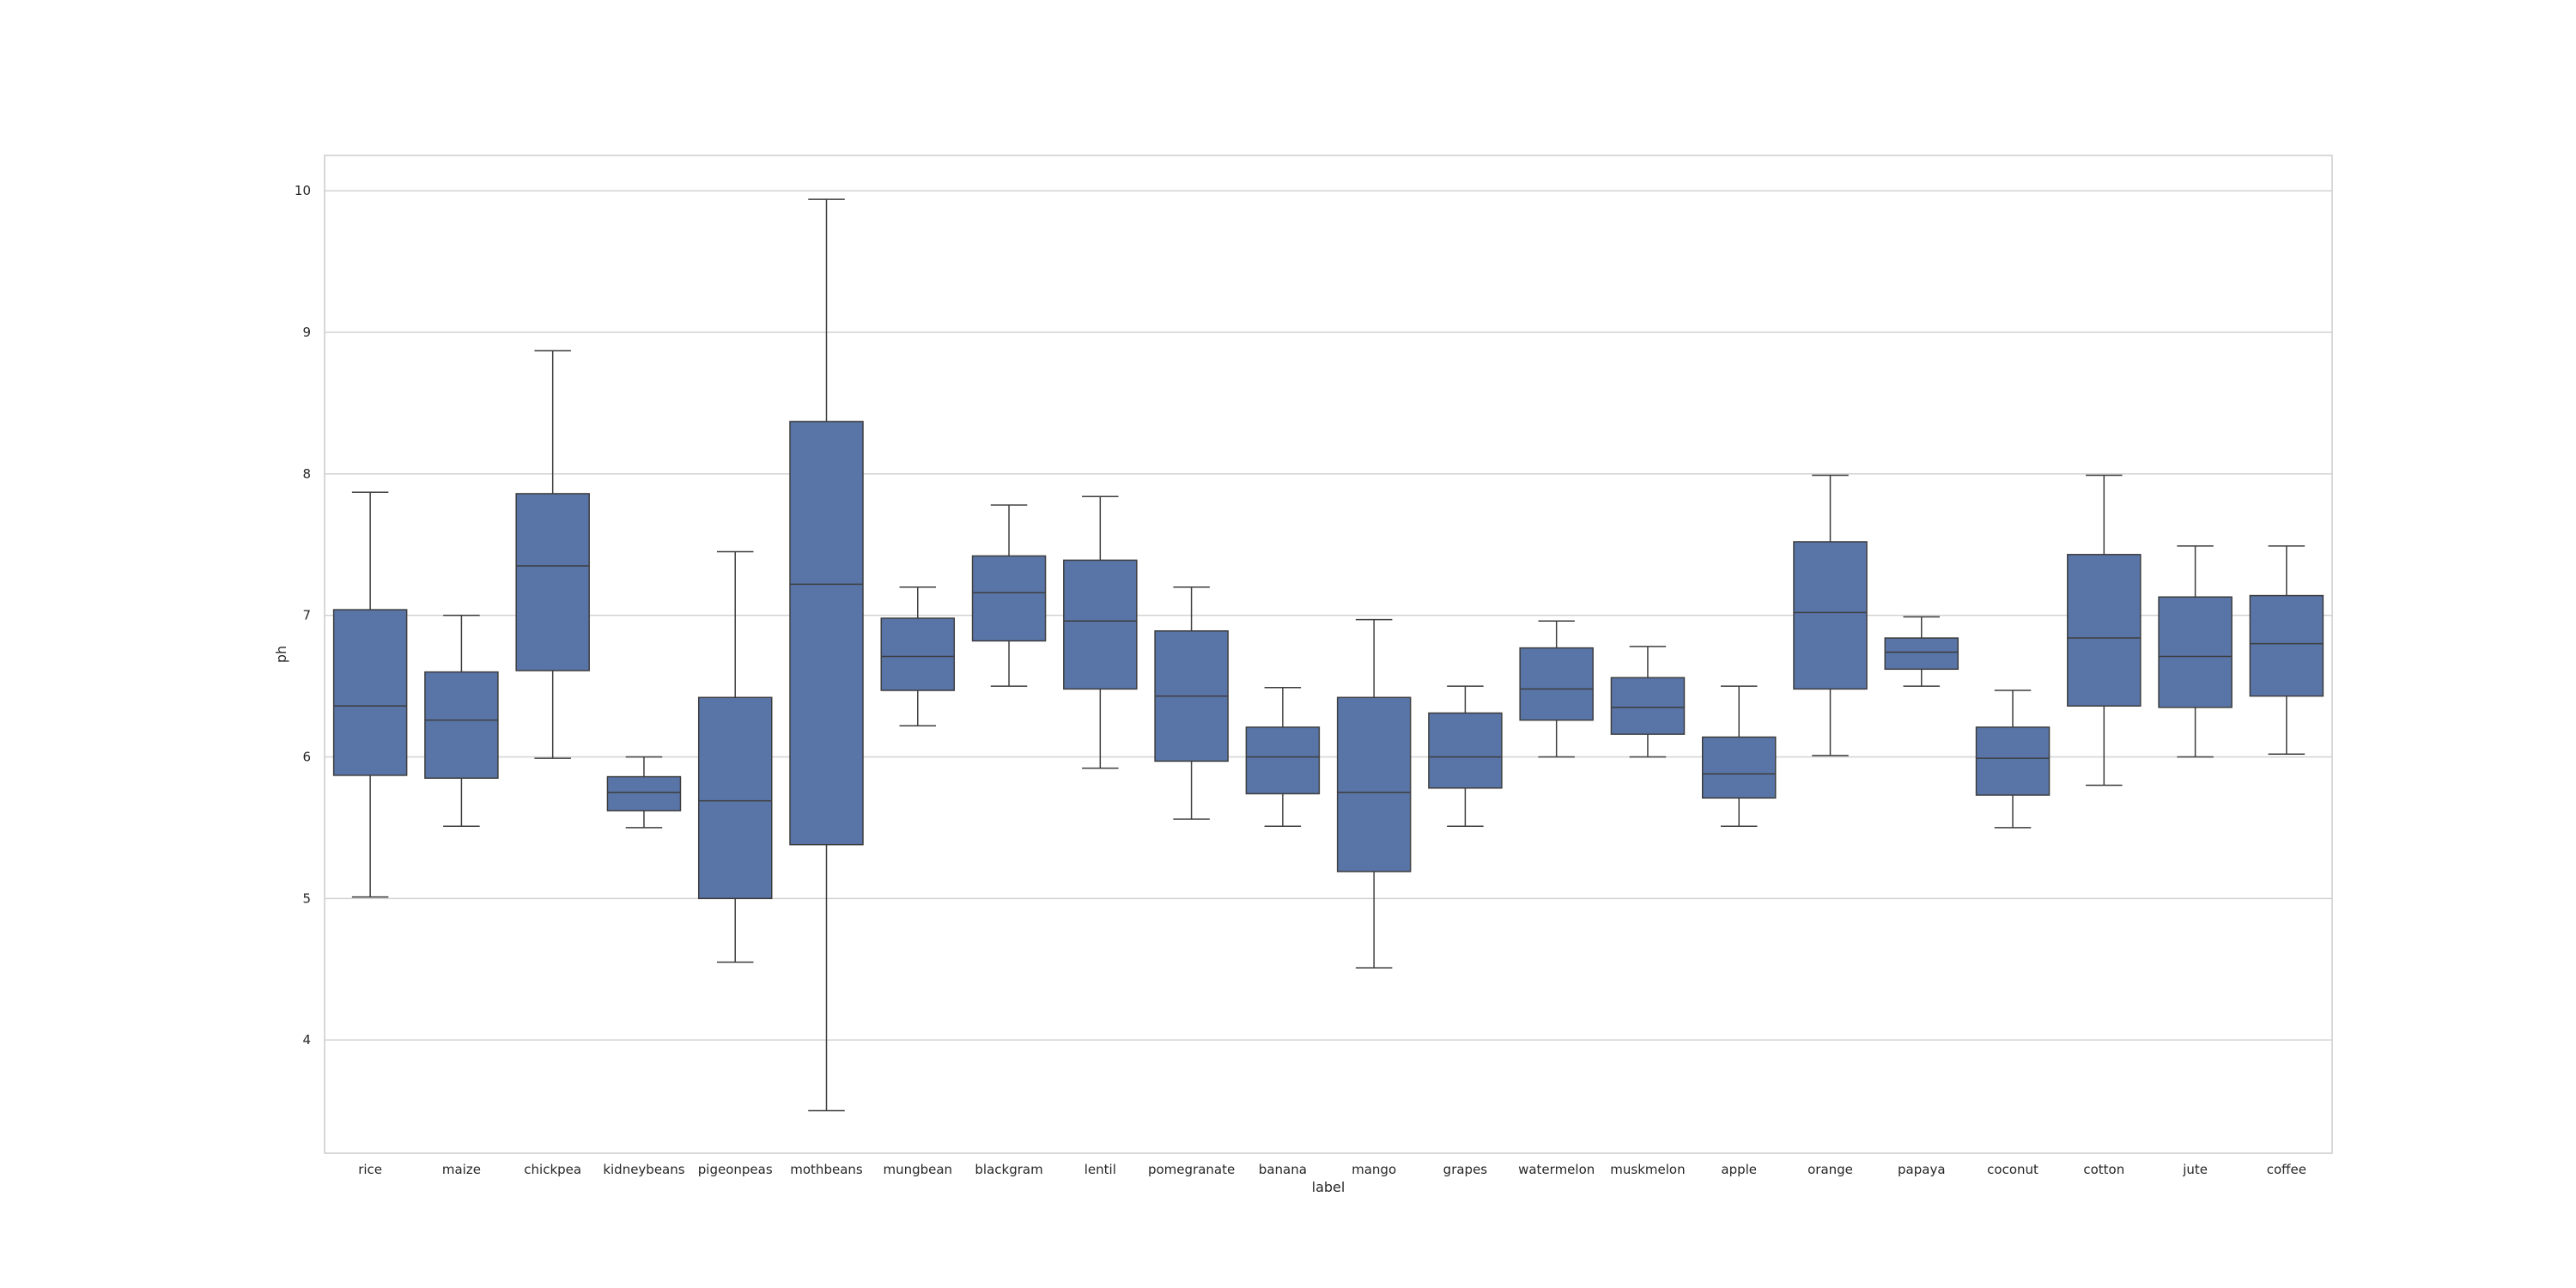 The width and height of the screenshot is (2576, 1288). What do you see at coordinates (303, 191) in the screenshot?
I see `y-tick-label: 10` at bounding box center [303, 191].